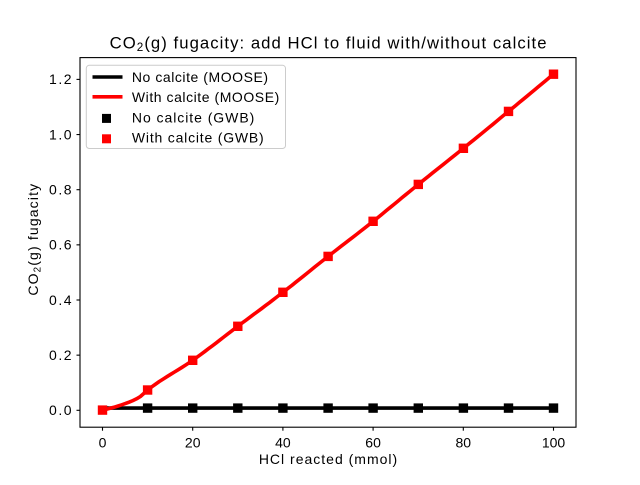 The height and width of the screenshot is (485, 640). Describe the element at coordinates (61, 190) in the screenshot. I see `svg-text: 0.8` at that location.